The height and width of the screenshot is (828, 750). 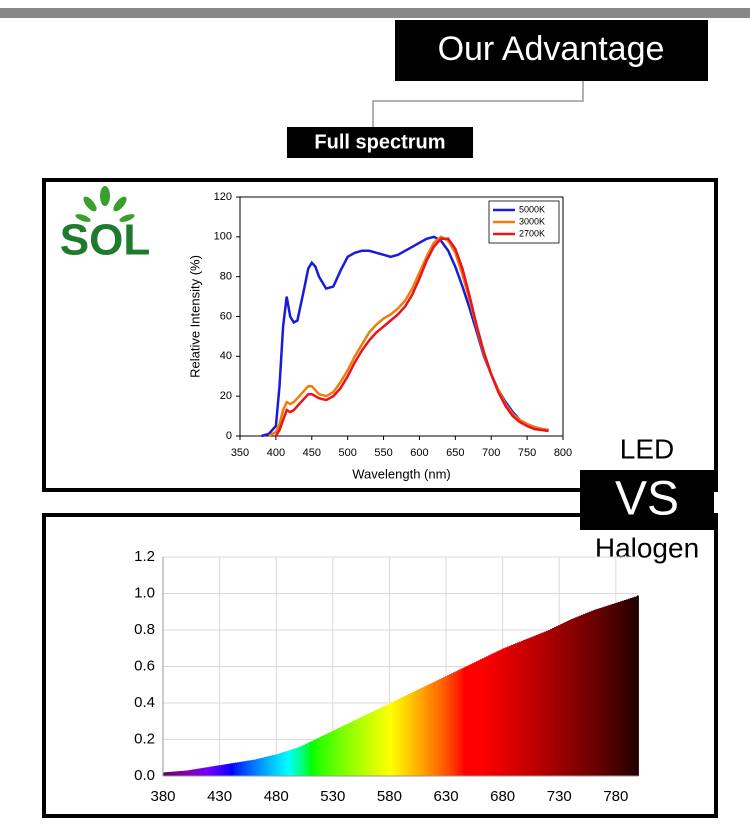 I want to click on halogen-label: Halogen, so click(x=647, y=547).